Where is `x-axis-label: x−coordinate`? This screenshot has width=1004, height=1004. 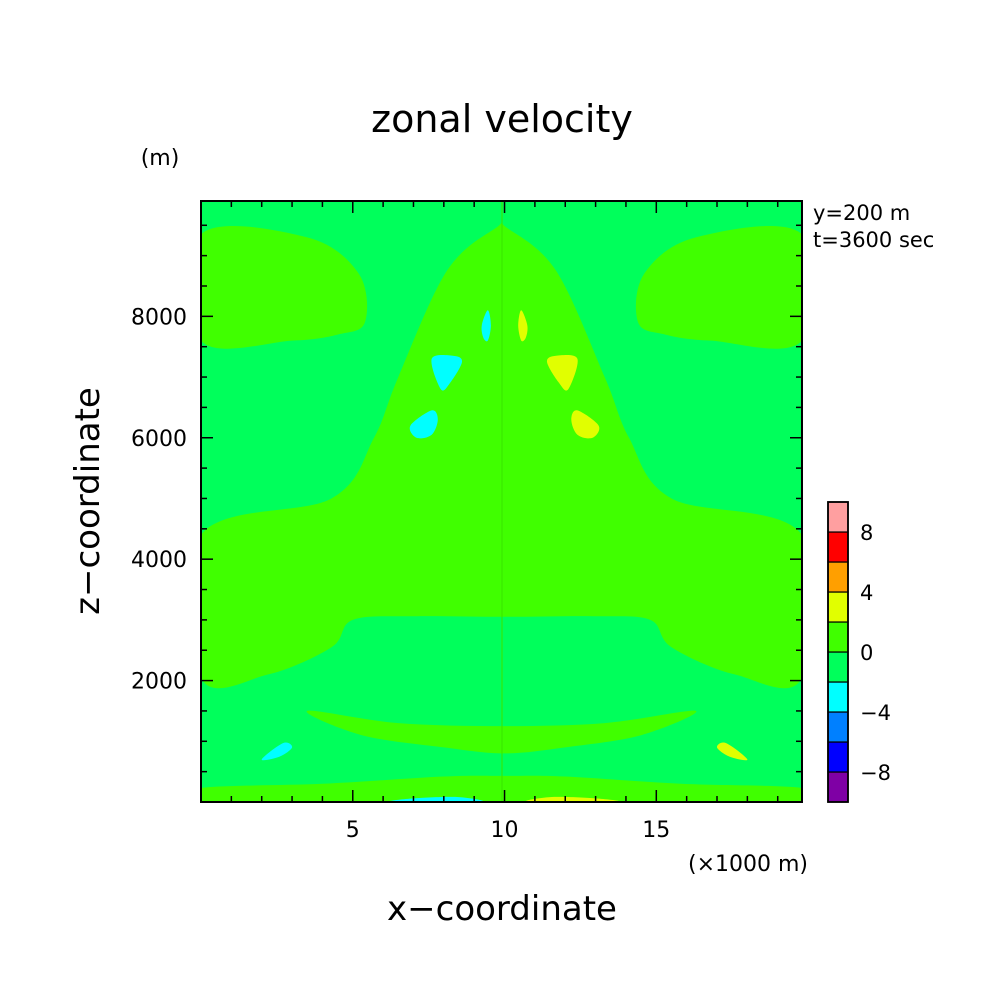 x-axis-label: x−coordinate is located at coordinates (502, 909).